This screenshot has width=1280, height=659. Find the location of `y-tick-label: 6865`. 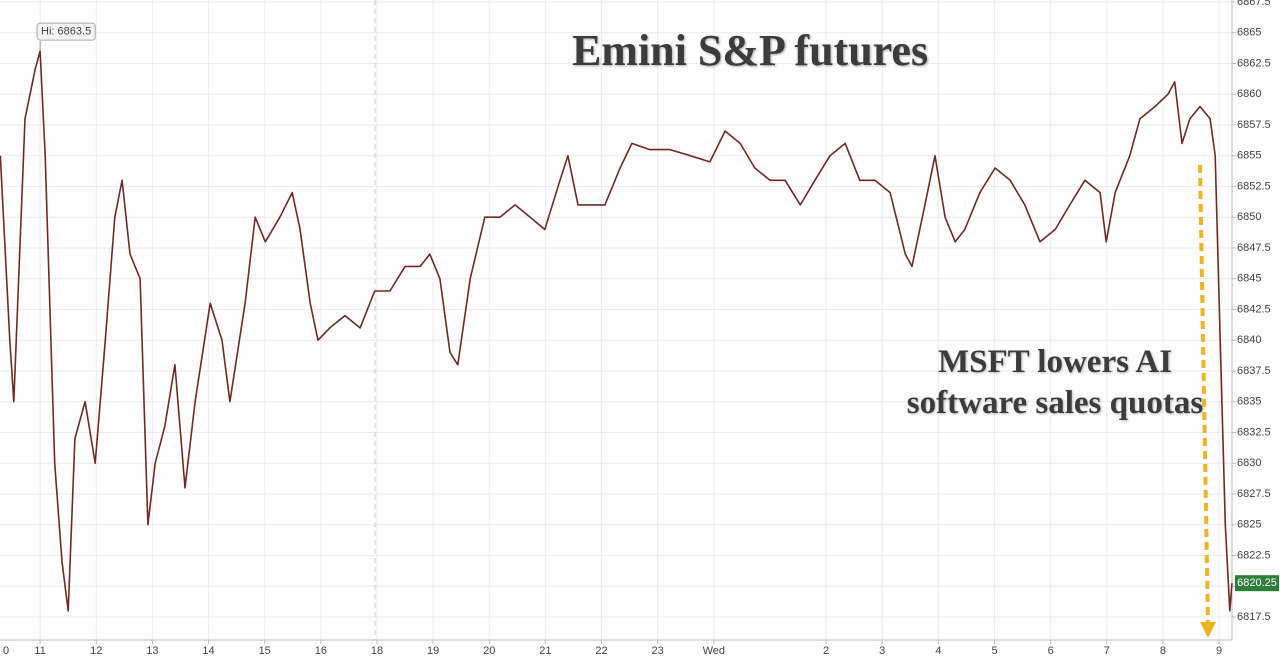

y-tick-label: 6865 is located at coordinates (1249, 33).